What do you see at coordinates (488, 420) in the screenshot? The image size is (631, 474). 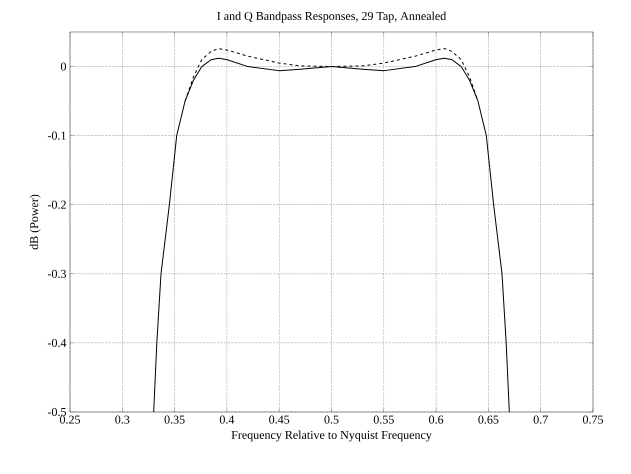 I see `x-tick-label: 0.65` at bounding box center [488, 420].